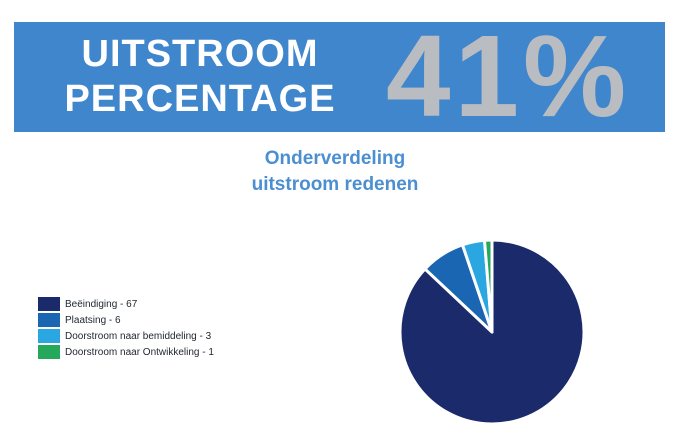 Image resolution: width=674 pixels, height=441 pixels. Describe the element at coordinates (508, 76) in the screenshot. I see `outflow-percentage: 41%` at that location.